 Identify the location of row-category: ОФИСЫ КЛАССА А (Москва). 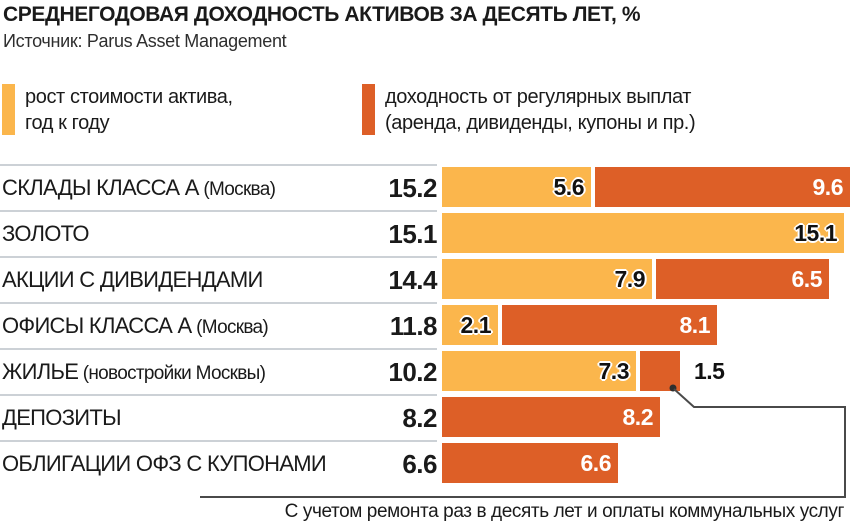
(135, 325).